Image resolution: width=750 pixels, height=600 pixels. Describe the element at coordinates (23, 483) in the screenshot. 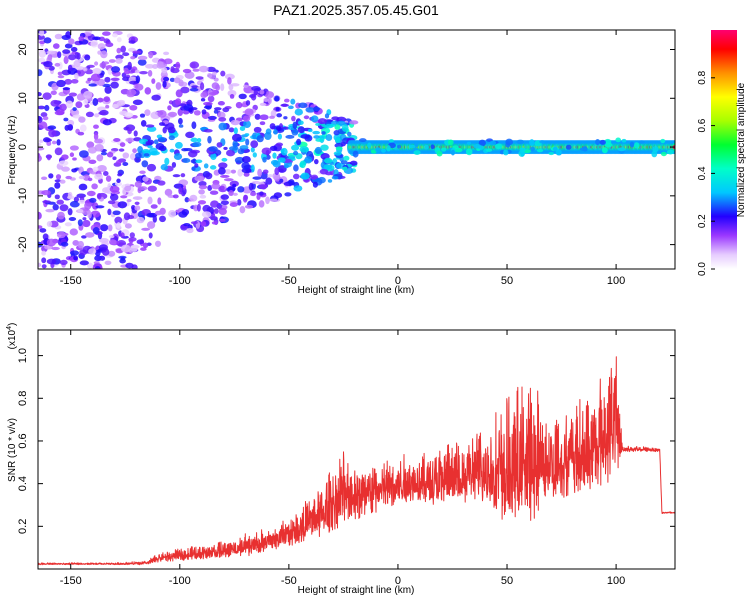

I see `y-tick-label: 0.4` at that location.